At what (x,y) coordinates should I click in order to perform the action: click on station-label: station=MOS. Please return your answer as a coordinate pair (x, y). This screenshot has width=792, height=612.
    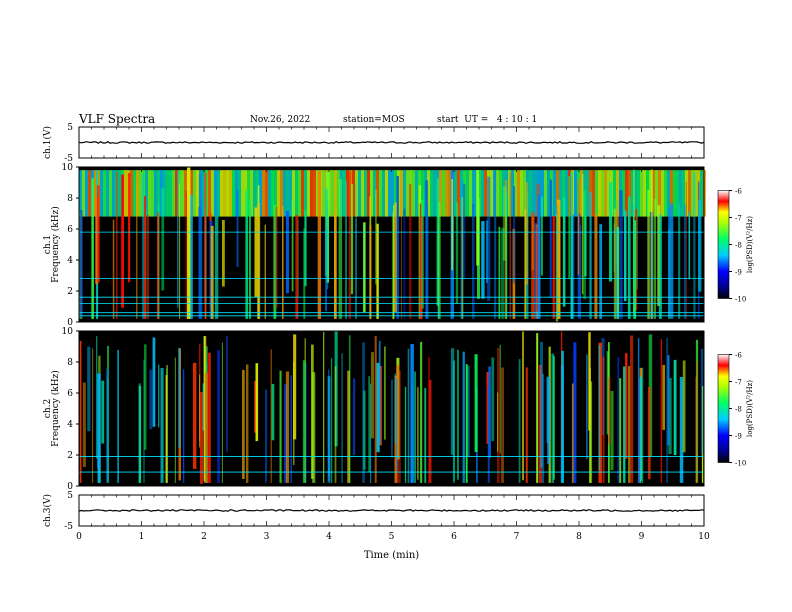
    Looking at the image, I should click on (374, 120).